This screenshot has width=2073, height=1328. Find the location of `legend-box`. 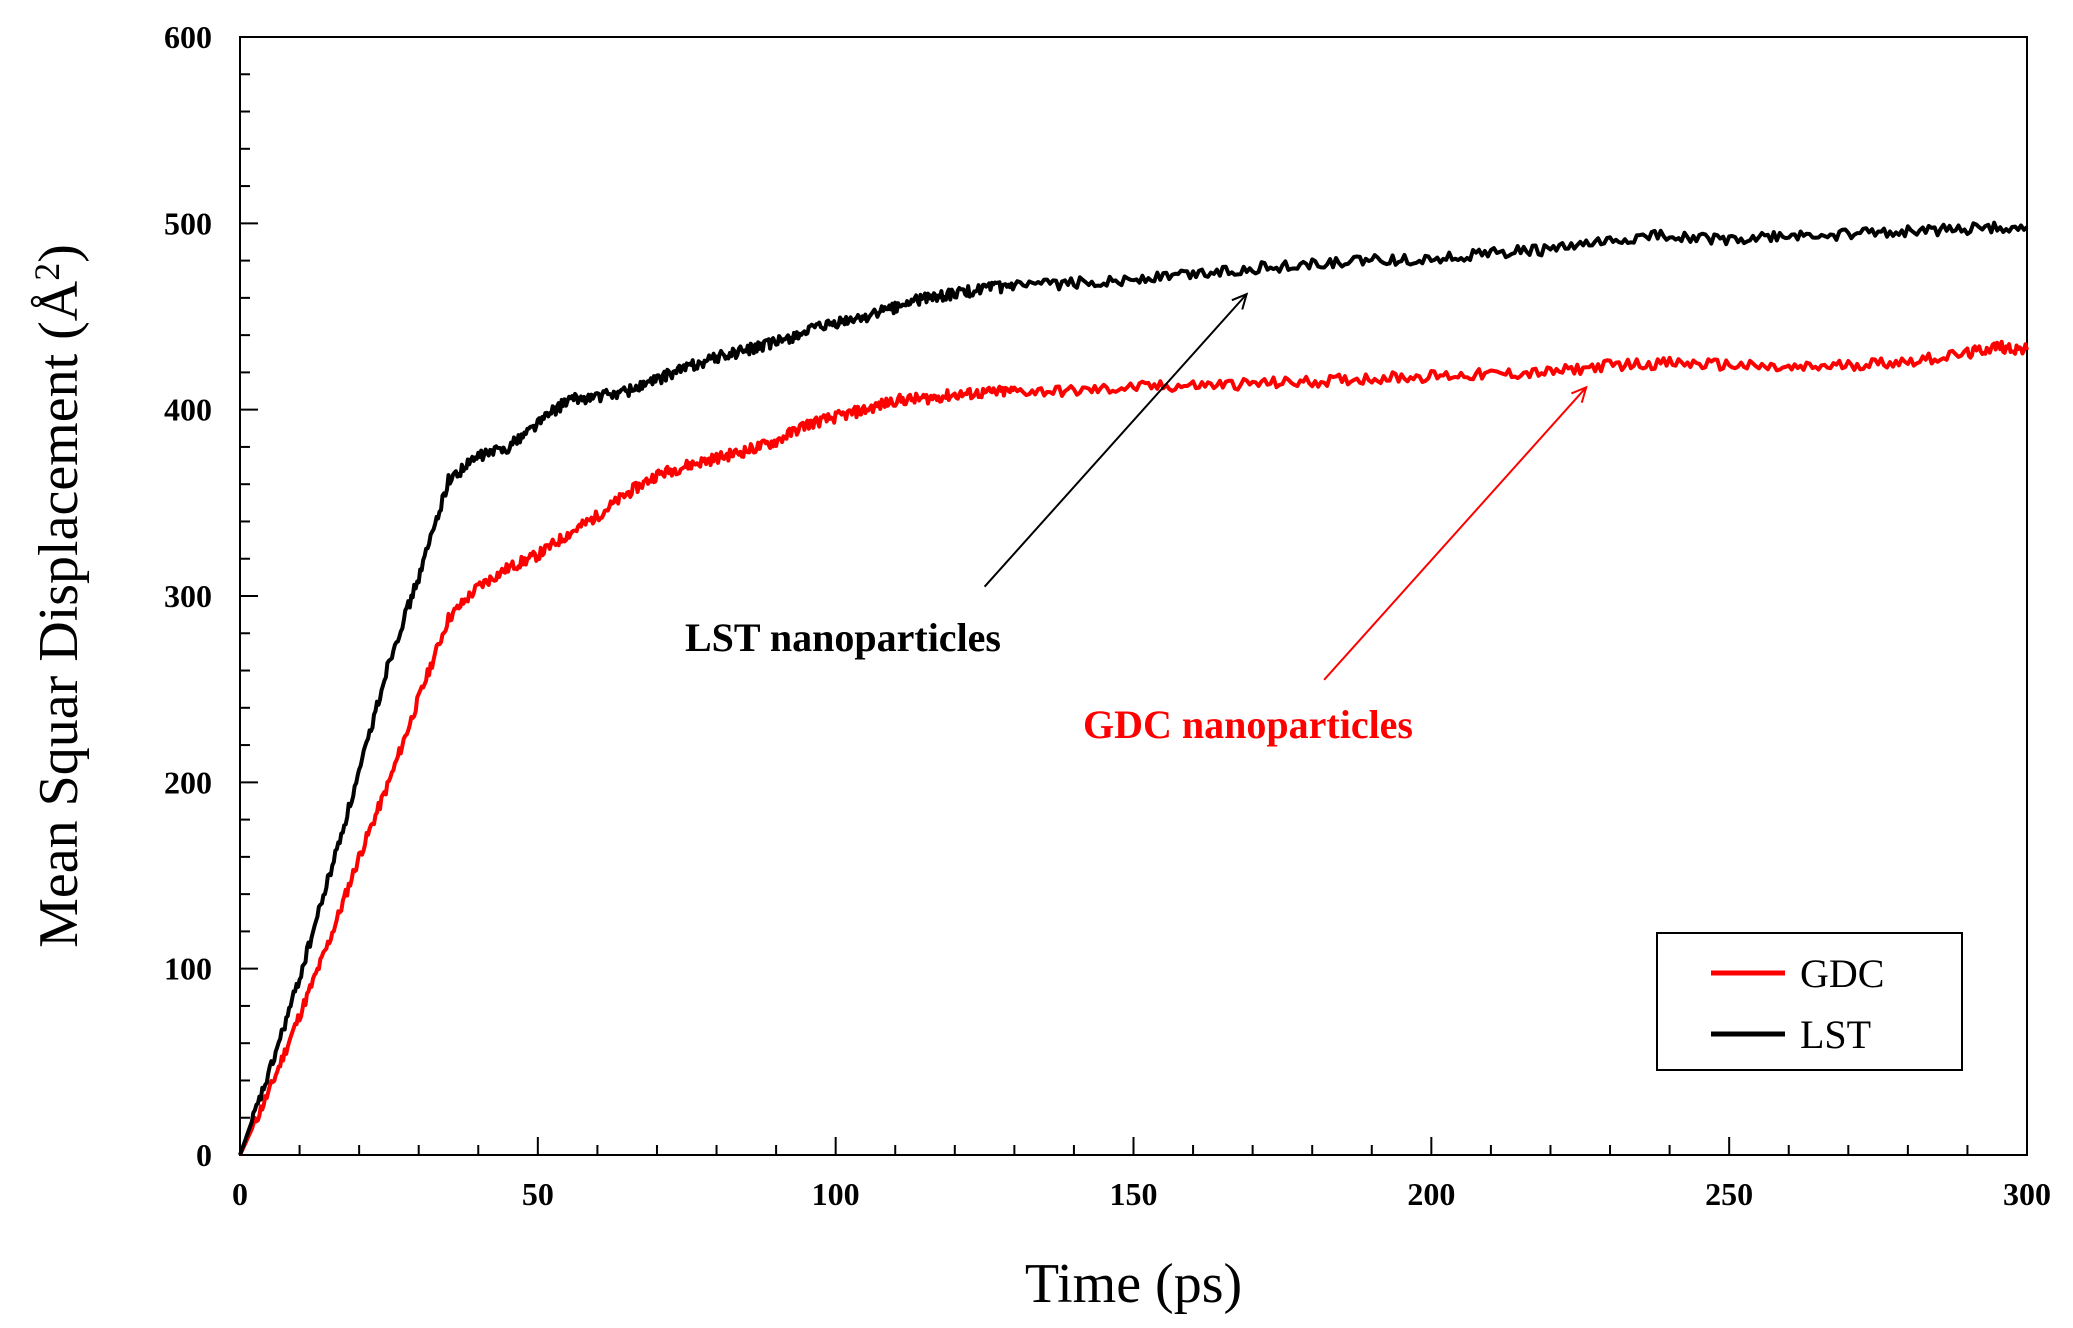

legend-box is located at coordinates (1809, 1001).